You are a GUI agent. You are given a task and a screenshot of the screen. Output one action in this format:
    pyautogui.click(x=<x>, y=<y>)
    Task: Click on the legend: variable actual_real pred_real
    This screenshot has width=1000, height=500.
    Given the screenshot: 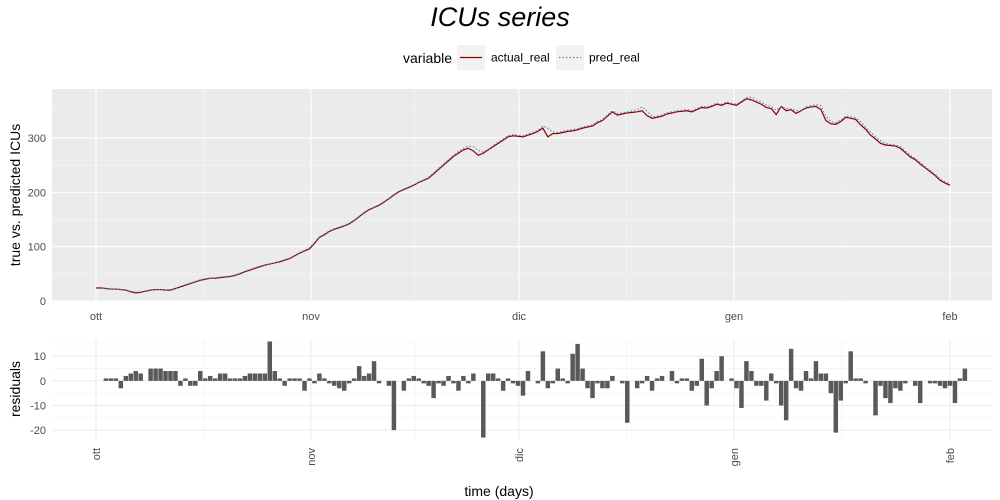 What is the action you would take?
    pyautogui.click(x=521, y=57)
    